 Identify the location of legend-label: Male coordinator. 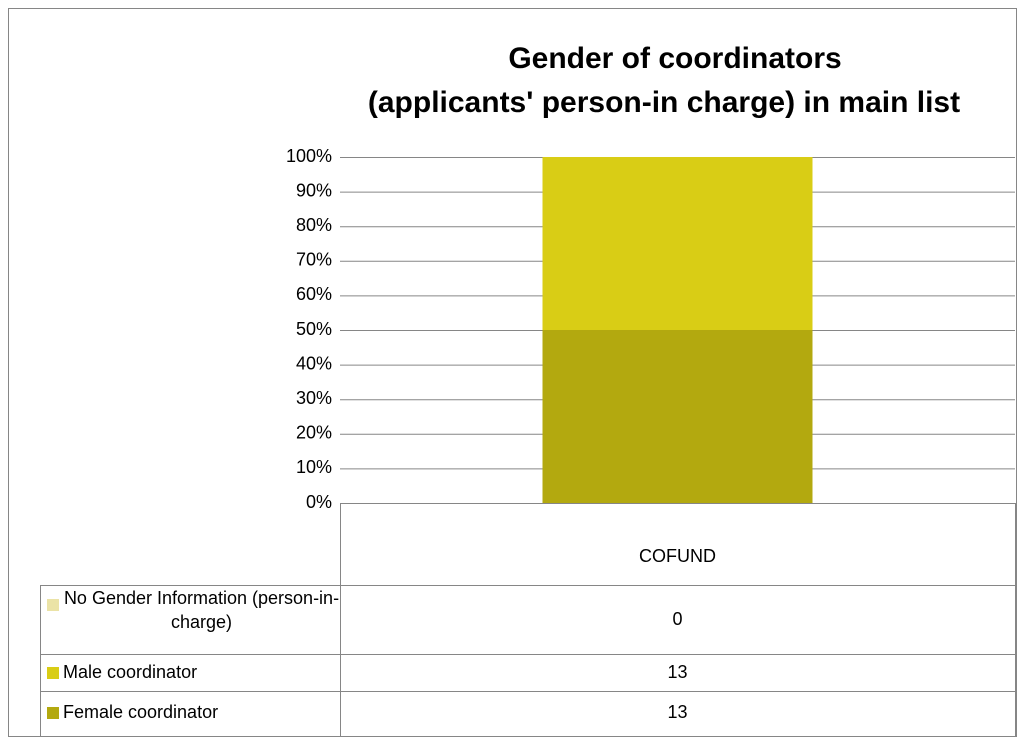
(130, 672).